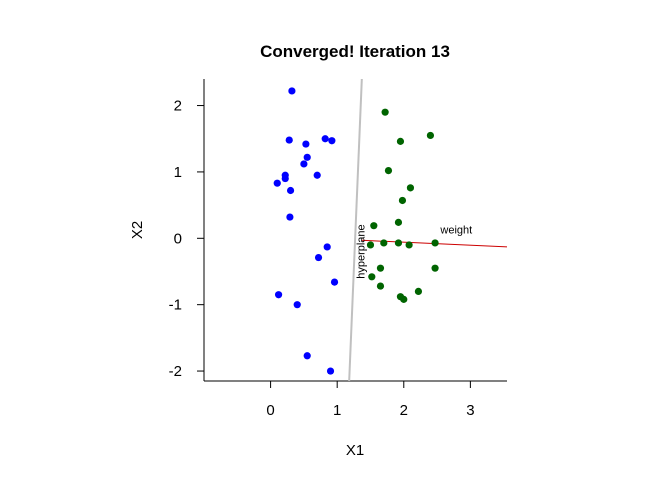  I want to click on chart-title: Converged! Iteration 13, so click(355, 51).